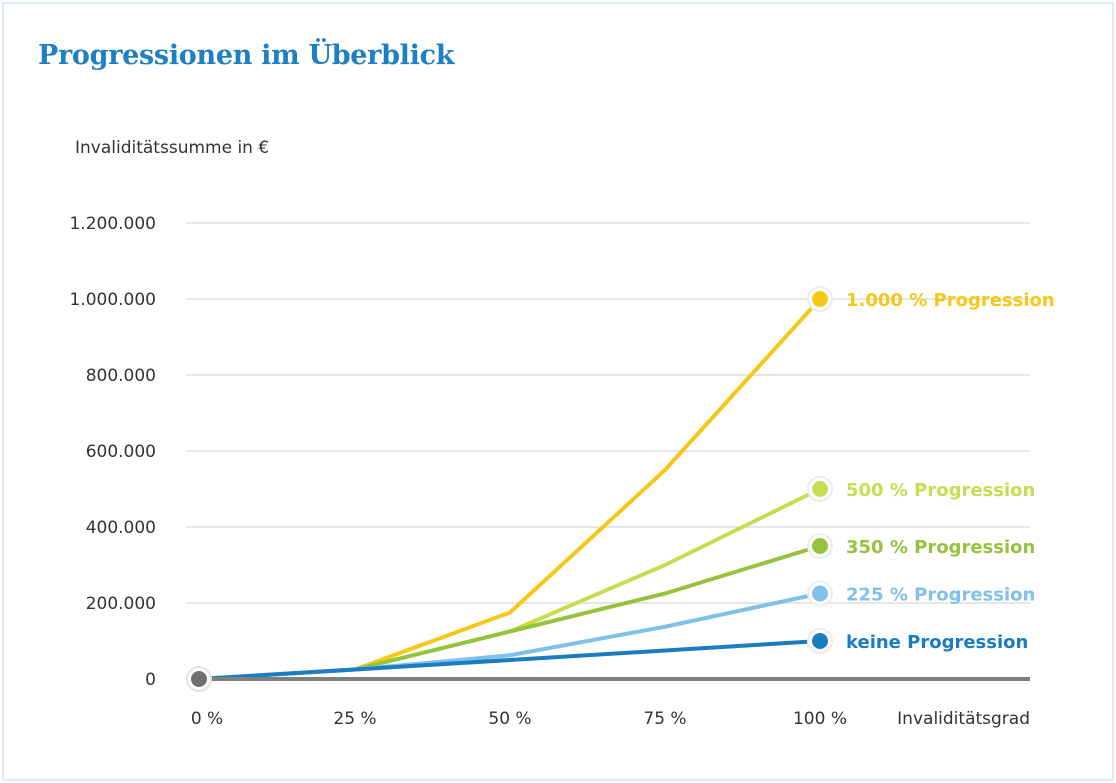 Image resolution: width=1116 pixels, height=783 pixels. I want to click on series-label: 225 % Progression, so click(940, 595).